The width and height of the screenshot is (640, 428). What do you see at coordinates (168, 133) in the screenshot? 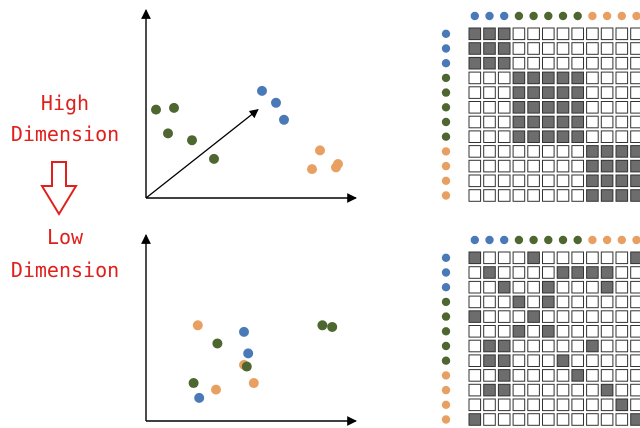
I see `top-point-green` at bounding box center [168, 133].